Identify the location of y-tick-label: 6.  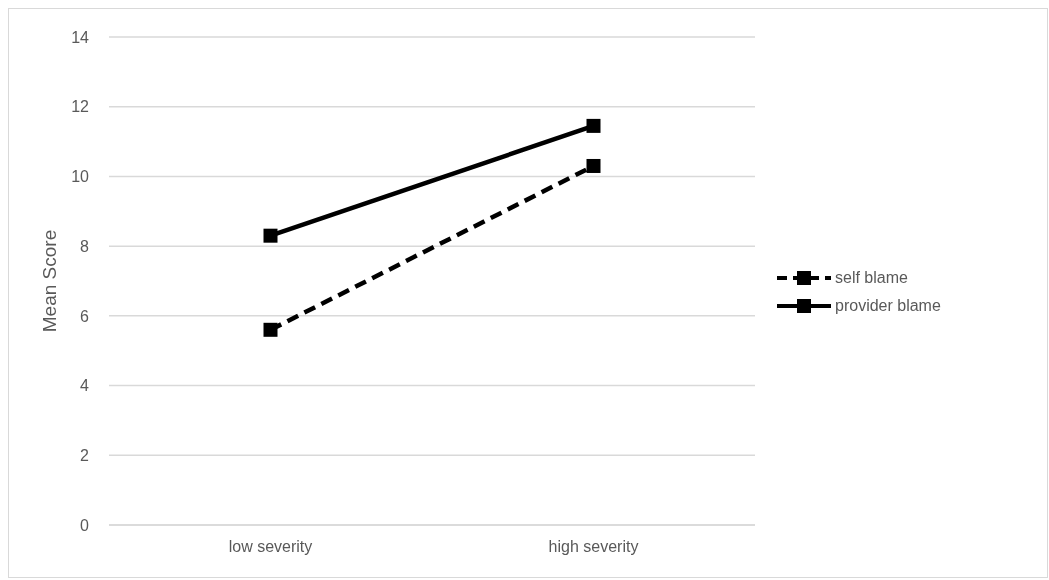
(85, 316).